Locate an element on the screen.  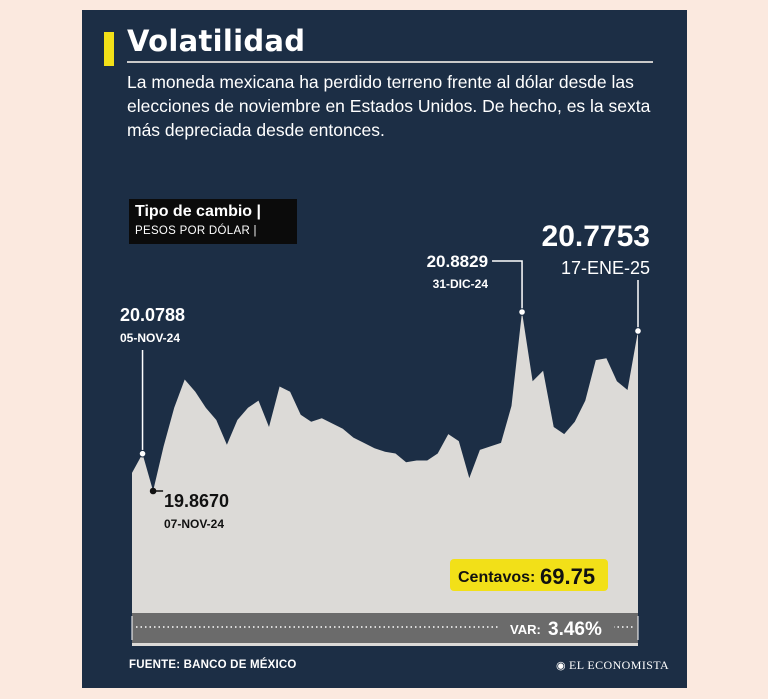
chart-legend: Tipo de cambio | PESOS POR DÓLAR | is located at coordinates (213, 221).